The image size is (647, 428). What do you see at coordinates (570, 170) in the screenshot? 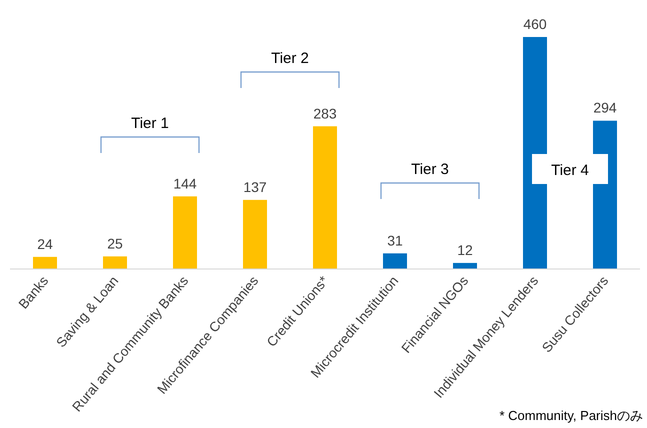
I see `annotation: Tier 4` at bounding box center [570, 170].